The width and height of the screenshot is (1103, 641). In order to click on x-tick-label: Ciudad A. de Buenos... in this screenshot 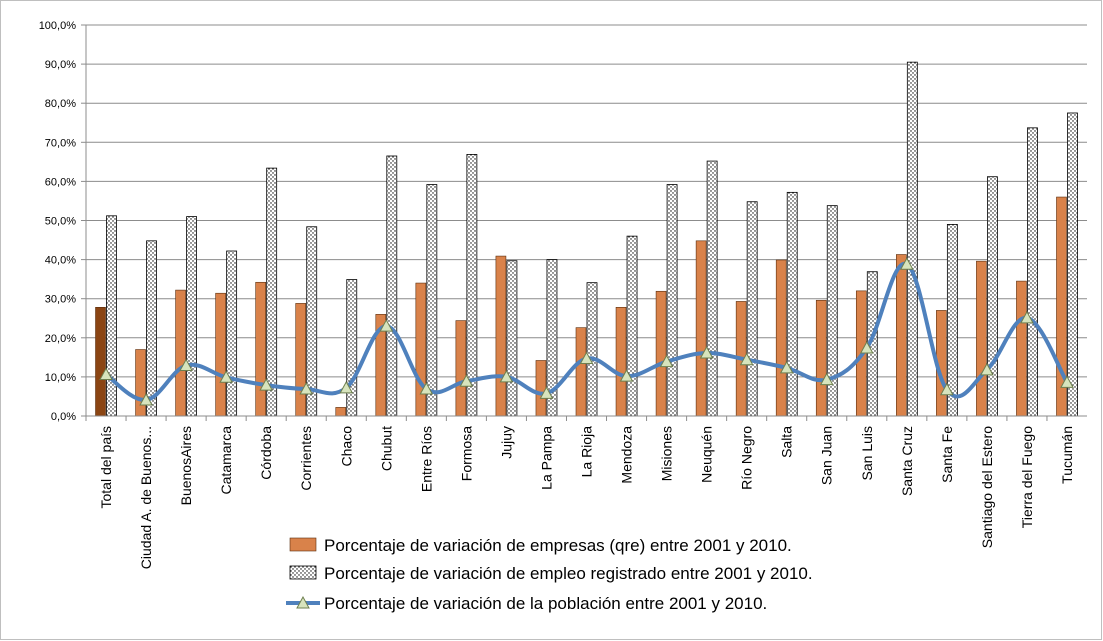, I will do `click(146, 497)`.